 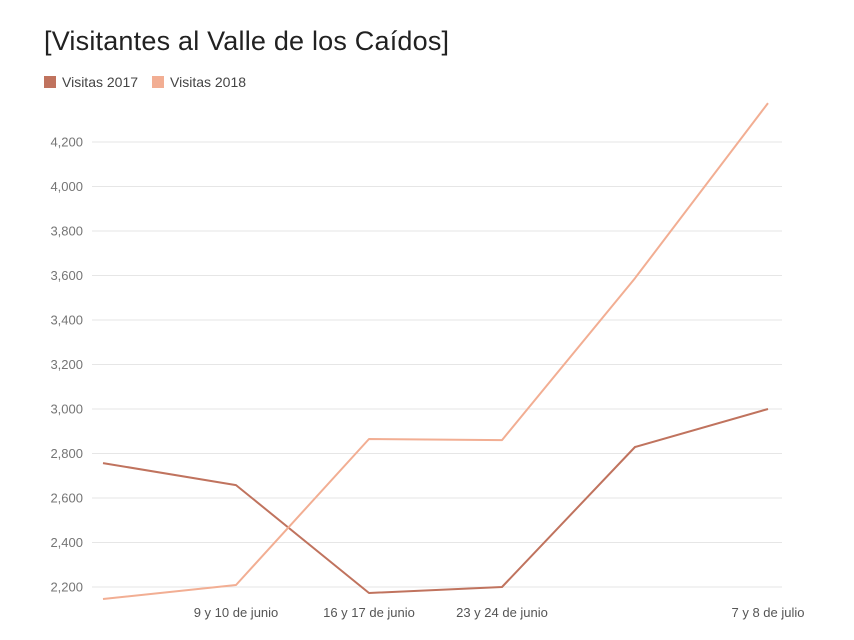 I want to click on chart-title: [Visitantes al Valle de los Caídos], so click(x=247, y=41).